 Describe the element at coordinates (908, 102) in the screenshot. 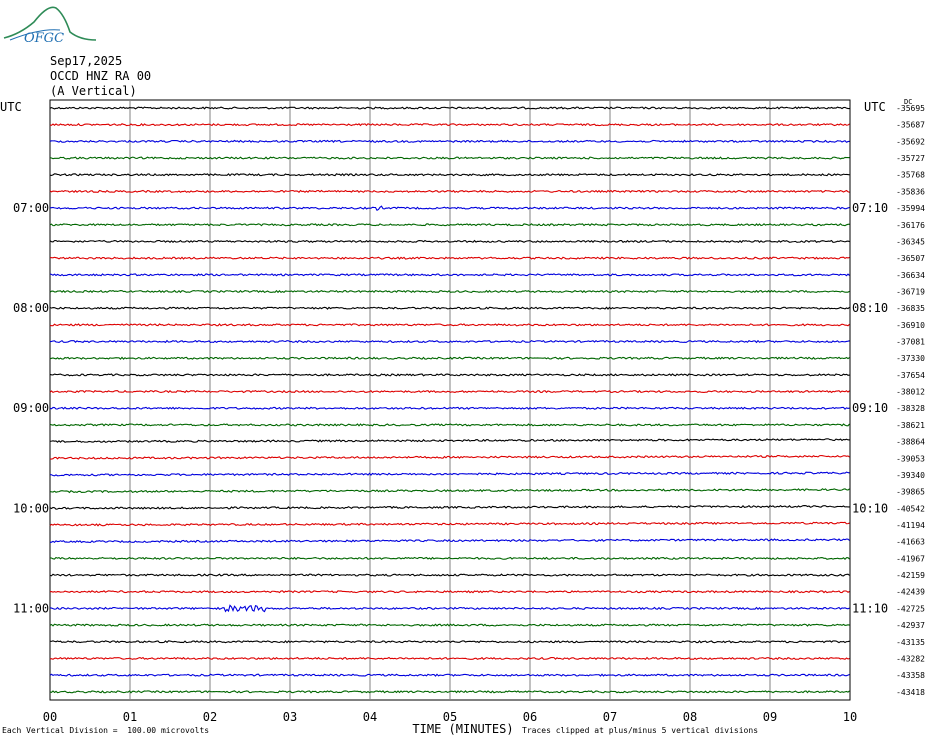

I see `dc-label: DC` at that location.